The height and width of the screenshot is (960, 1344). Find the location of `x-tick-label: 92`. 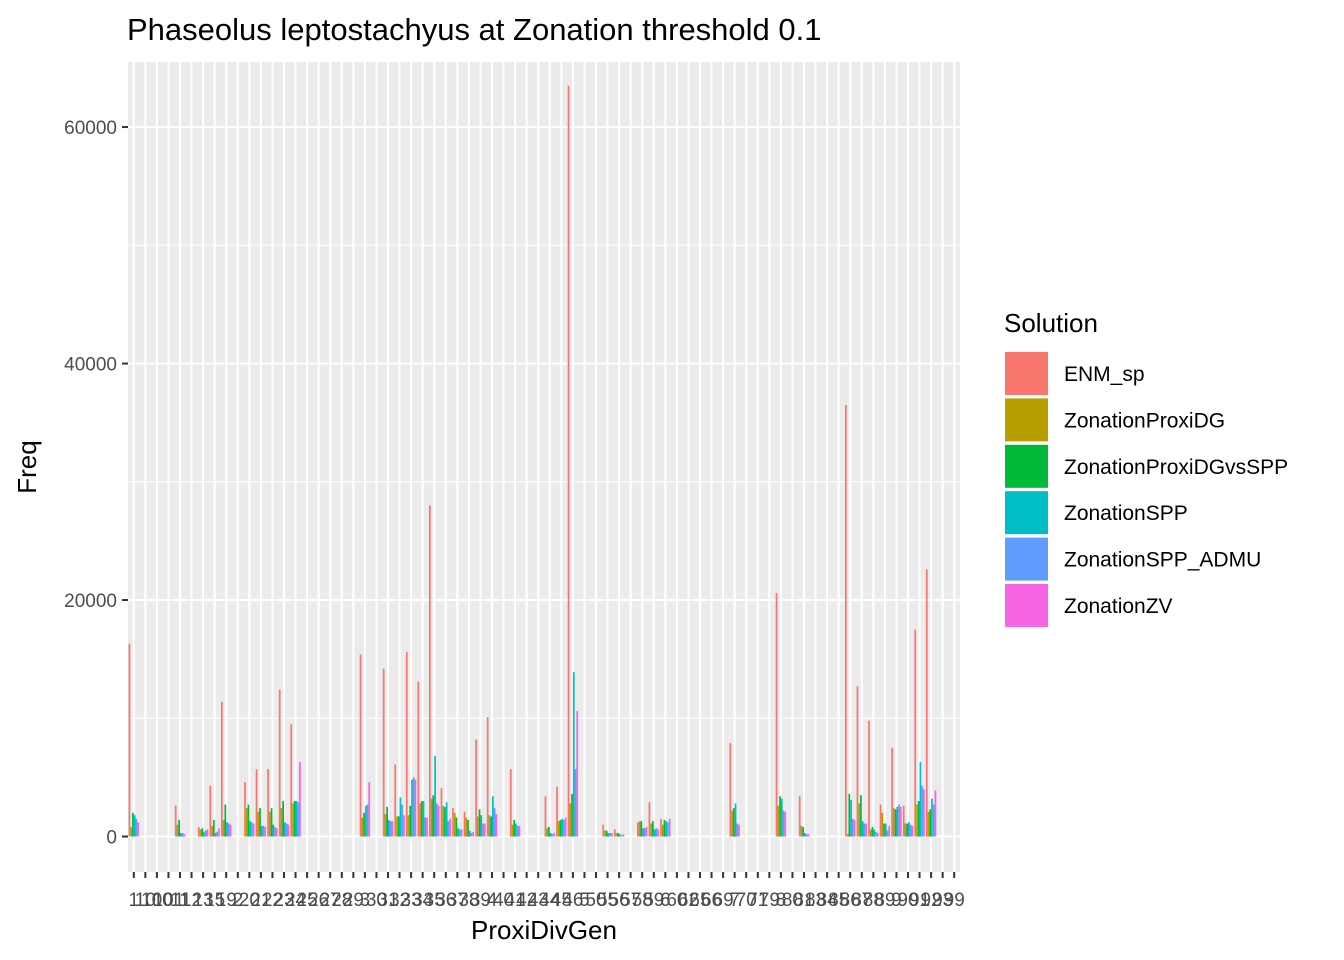

x-tick-label: 92 is located at coordinates (931, 900).